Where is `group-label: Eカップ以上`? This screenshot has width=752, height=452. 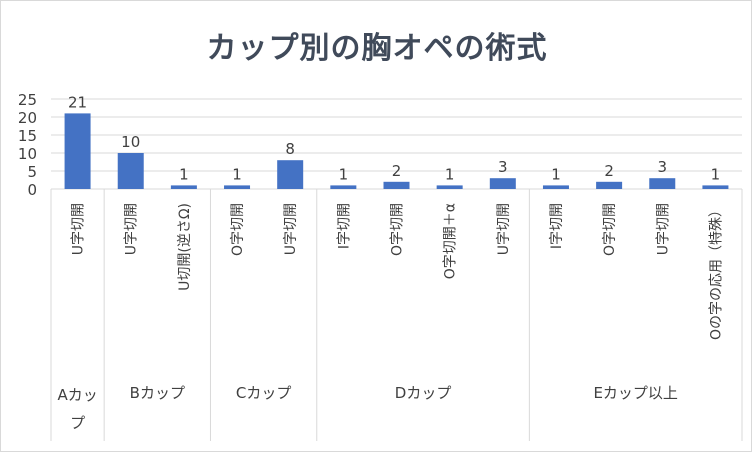 group-label: Eカップ以上 is located at coordinates (635, 393).